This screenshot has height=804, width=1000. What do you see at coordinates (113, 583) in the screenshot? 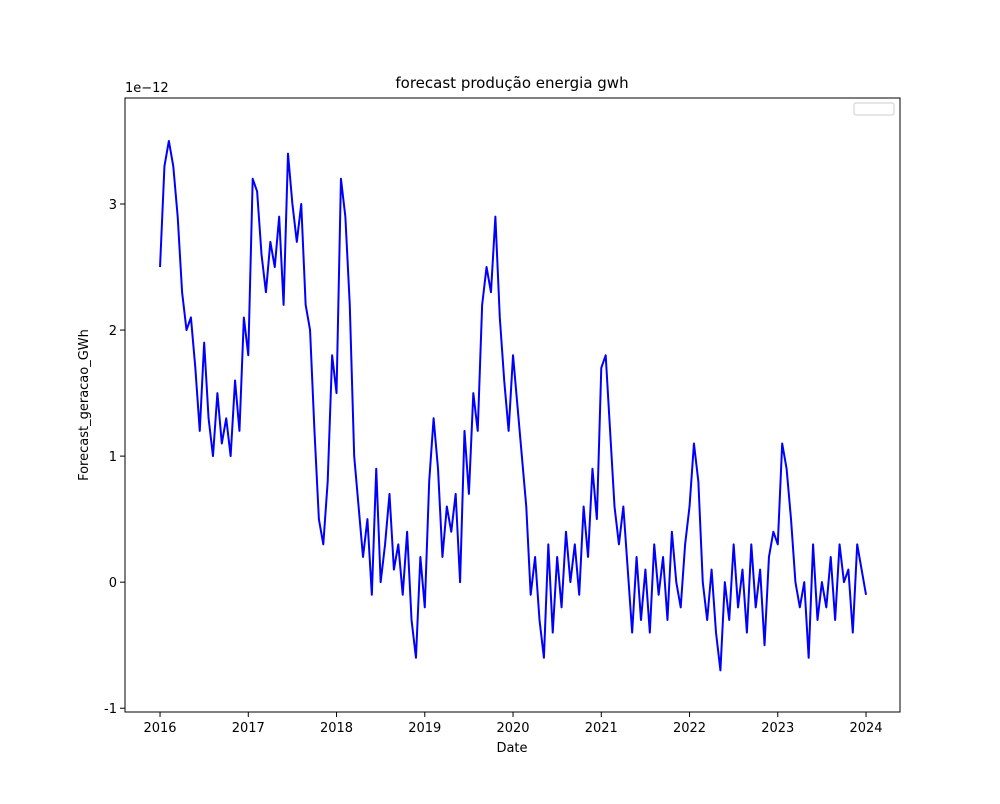
I see `y-tick-label: 0` at bounding box center [113, 583].